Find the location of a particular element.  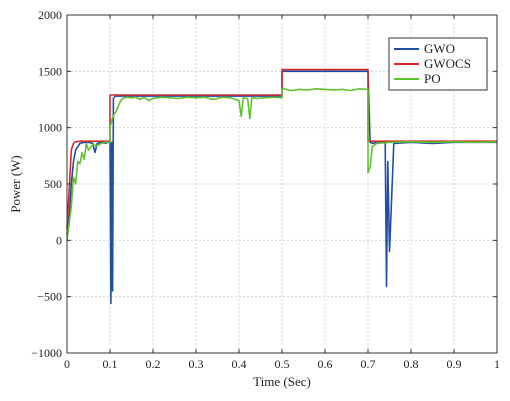

x-tick-label: 0.3 is located at coordinates (196, 364).